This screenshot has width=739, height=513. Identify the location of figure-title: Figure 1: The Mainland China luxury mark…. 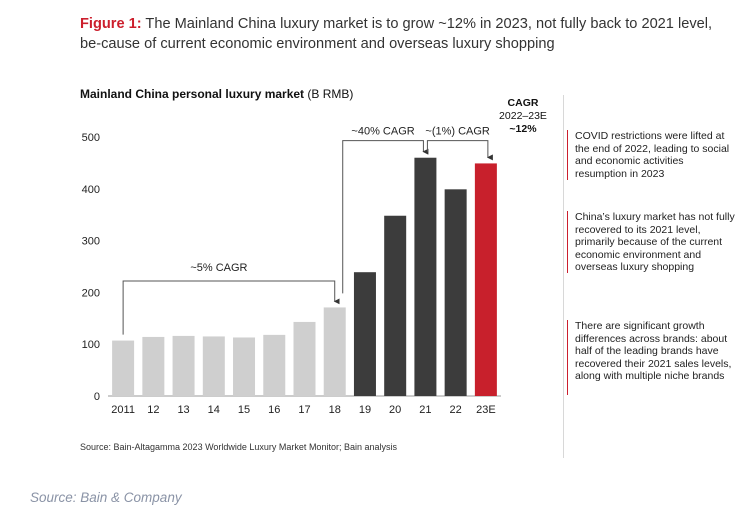
(405, 34).